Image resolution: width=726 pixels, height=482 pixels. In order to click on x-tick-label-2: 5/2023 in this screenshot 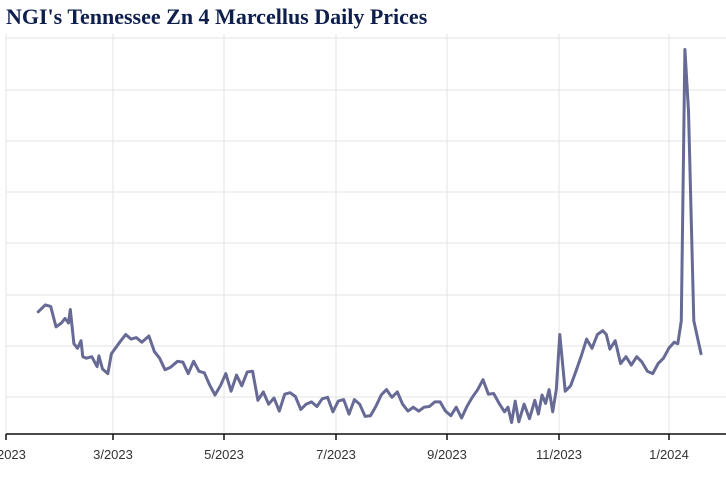, I will do `click(224, 454)`.